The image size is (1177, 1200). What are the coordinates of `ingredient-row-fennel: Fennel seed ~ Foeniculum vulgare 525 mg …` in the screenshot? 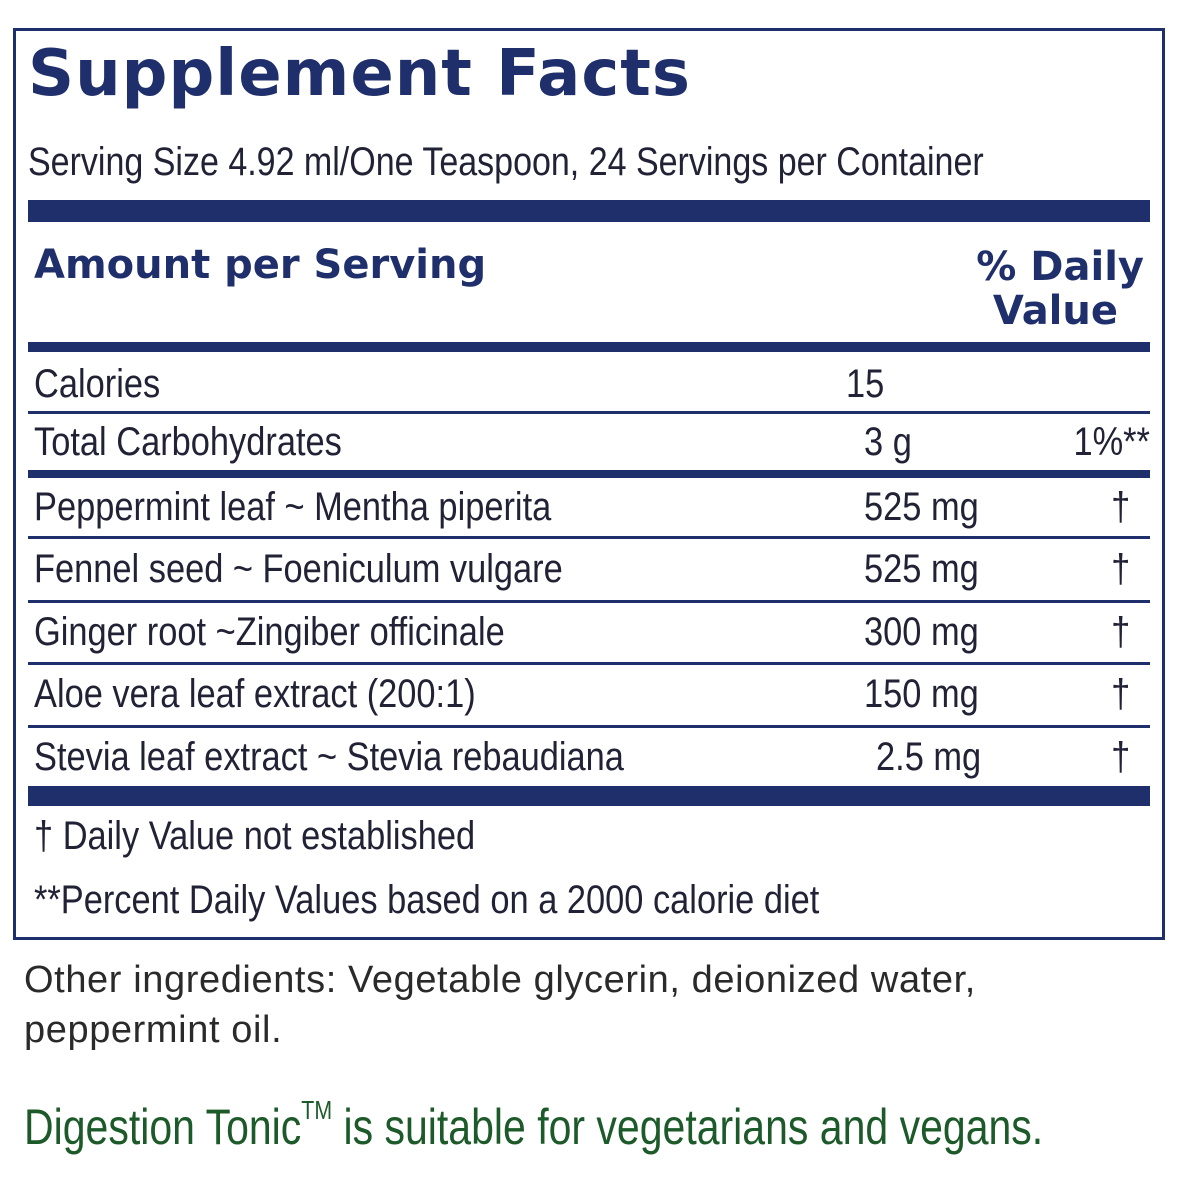 It's located at (589, 569).